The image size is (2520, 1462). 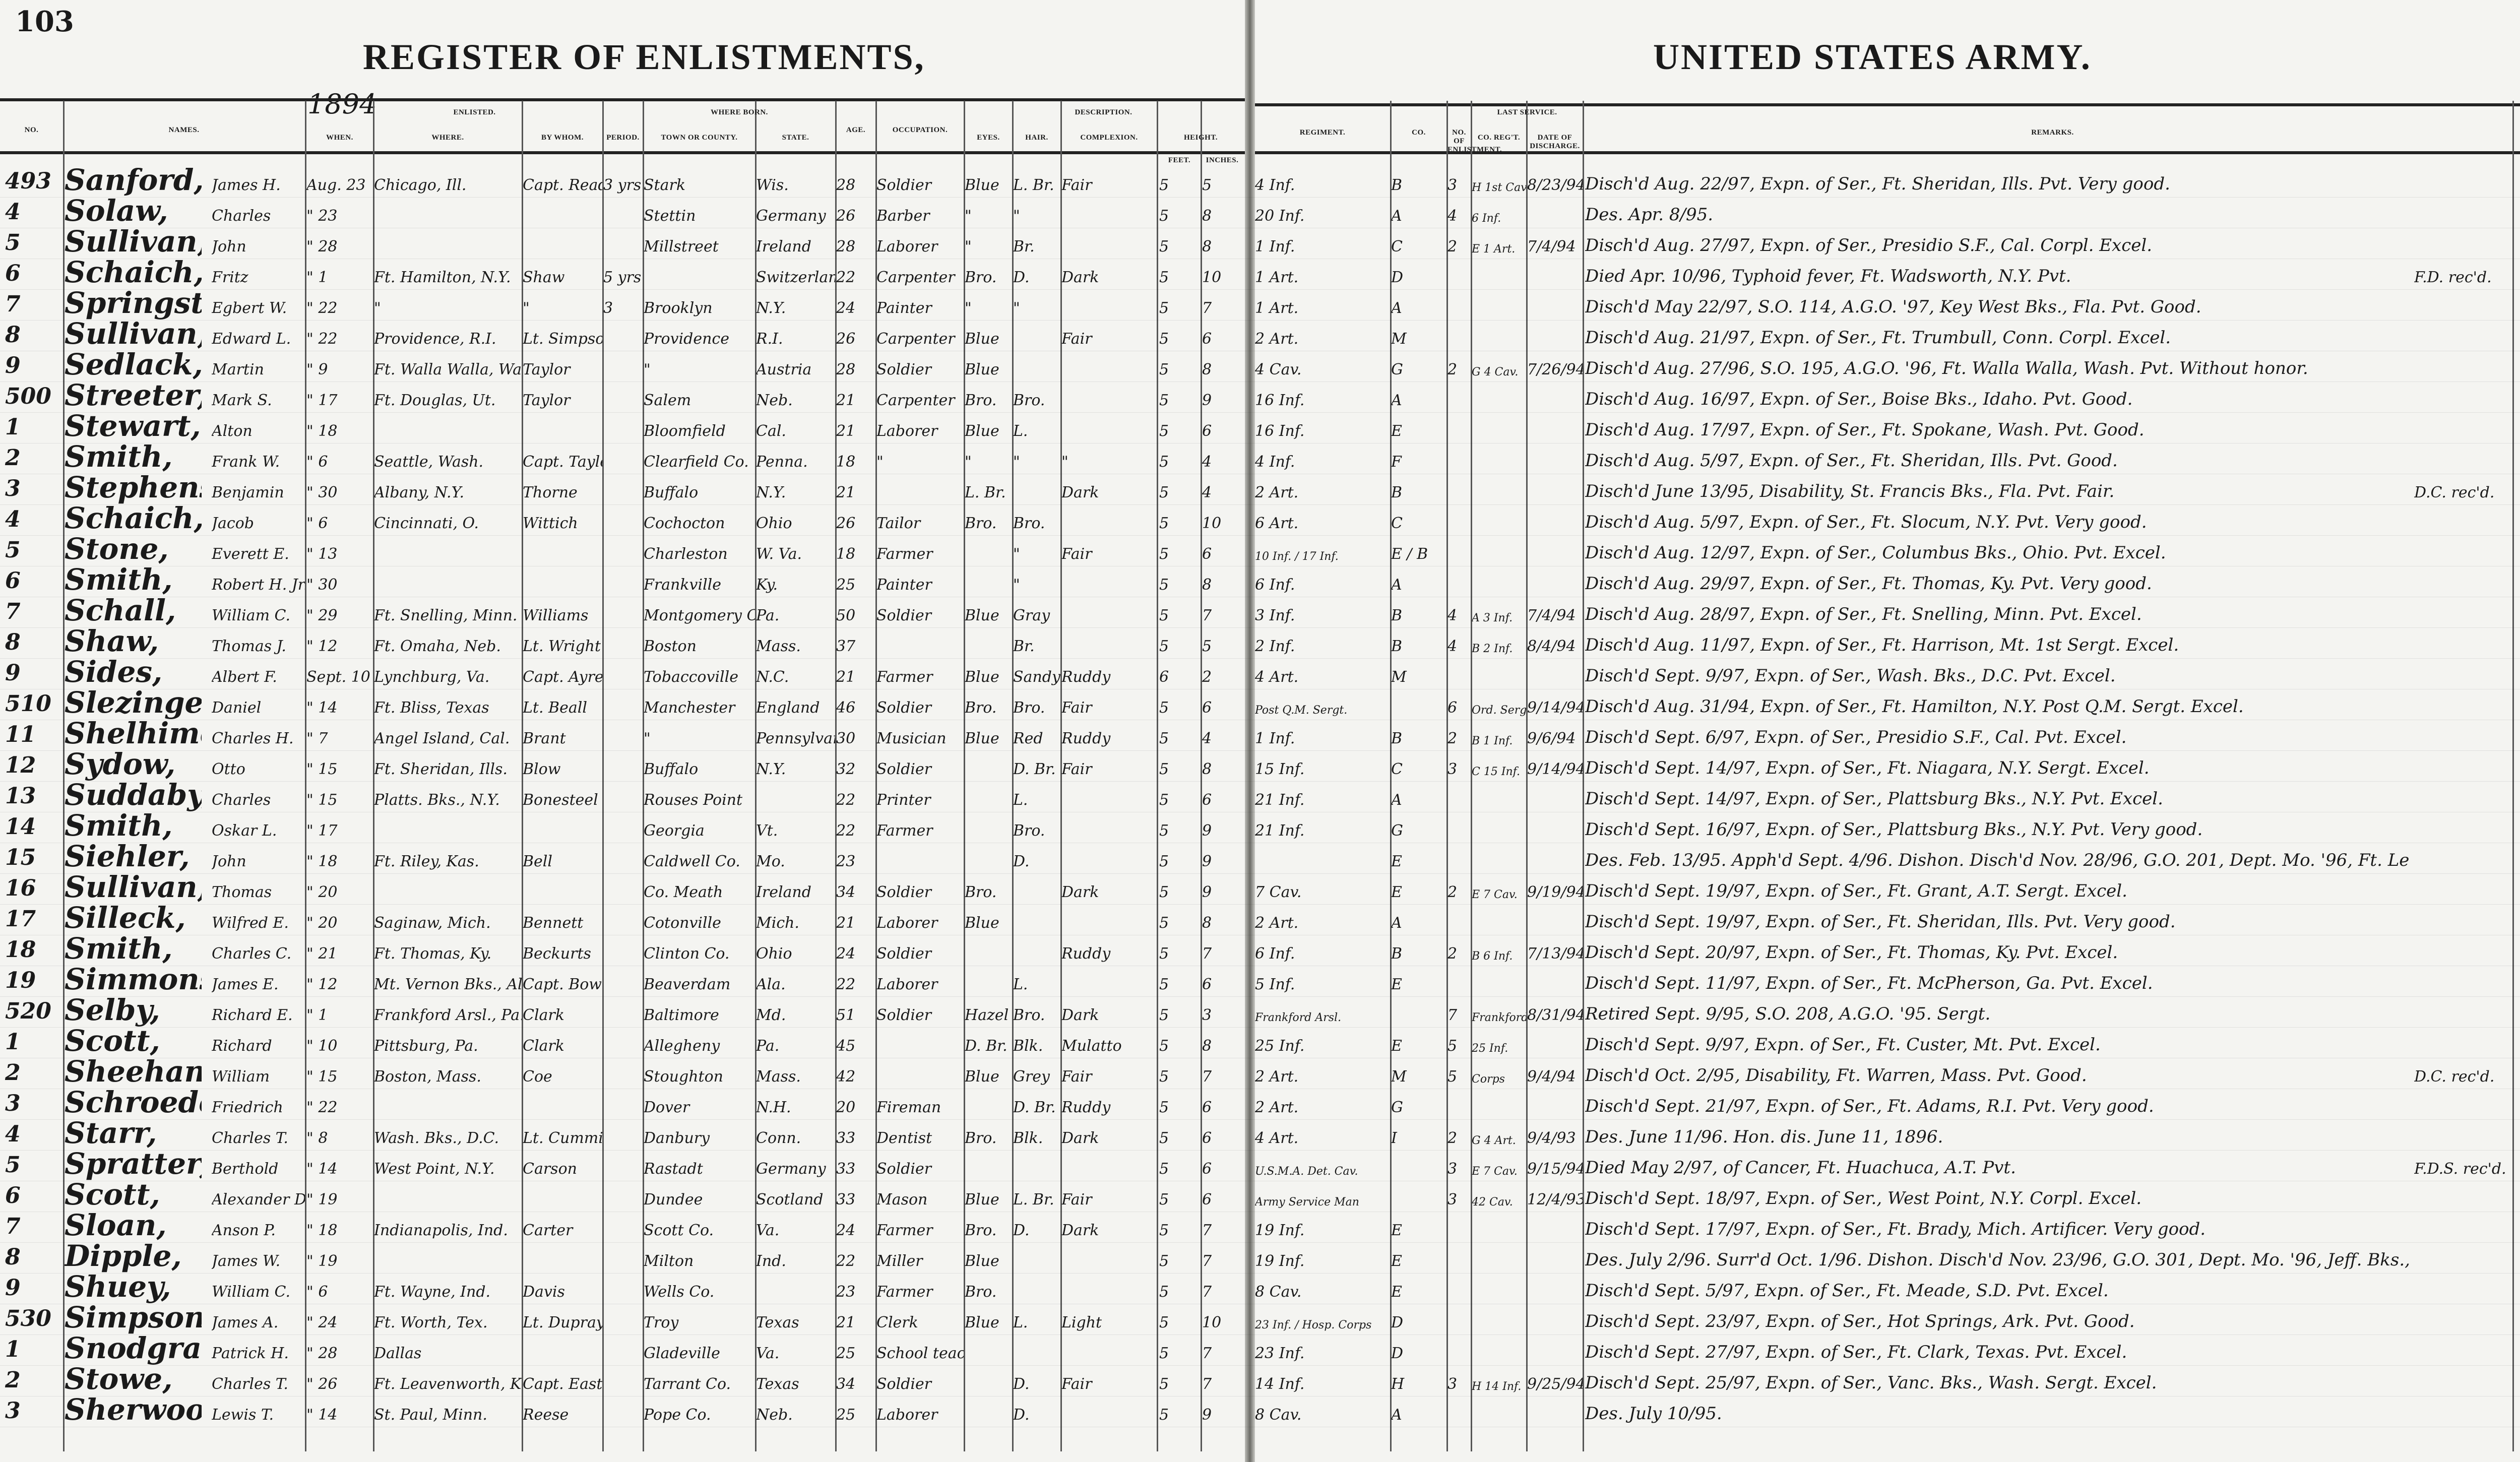 I want to click on cell-complexion: Ruddy, so click(x=1086, y=677).